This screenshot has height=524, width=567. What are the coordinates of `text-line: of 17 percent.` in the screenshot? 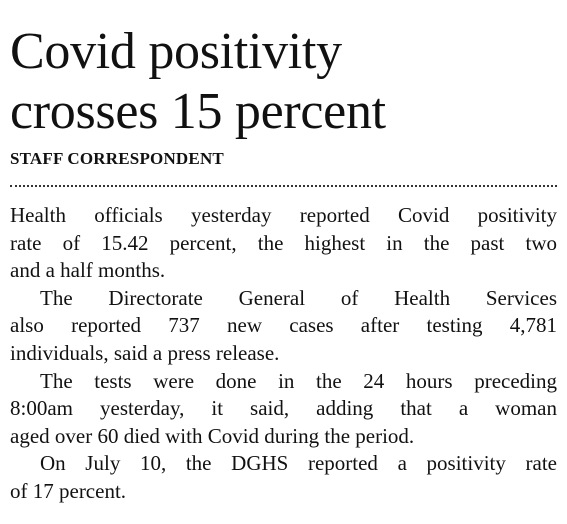 It's located at (68, 490).